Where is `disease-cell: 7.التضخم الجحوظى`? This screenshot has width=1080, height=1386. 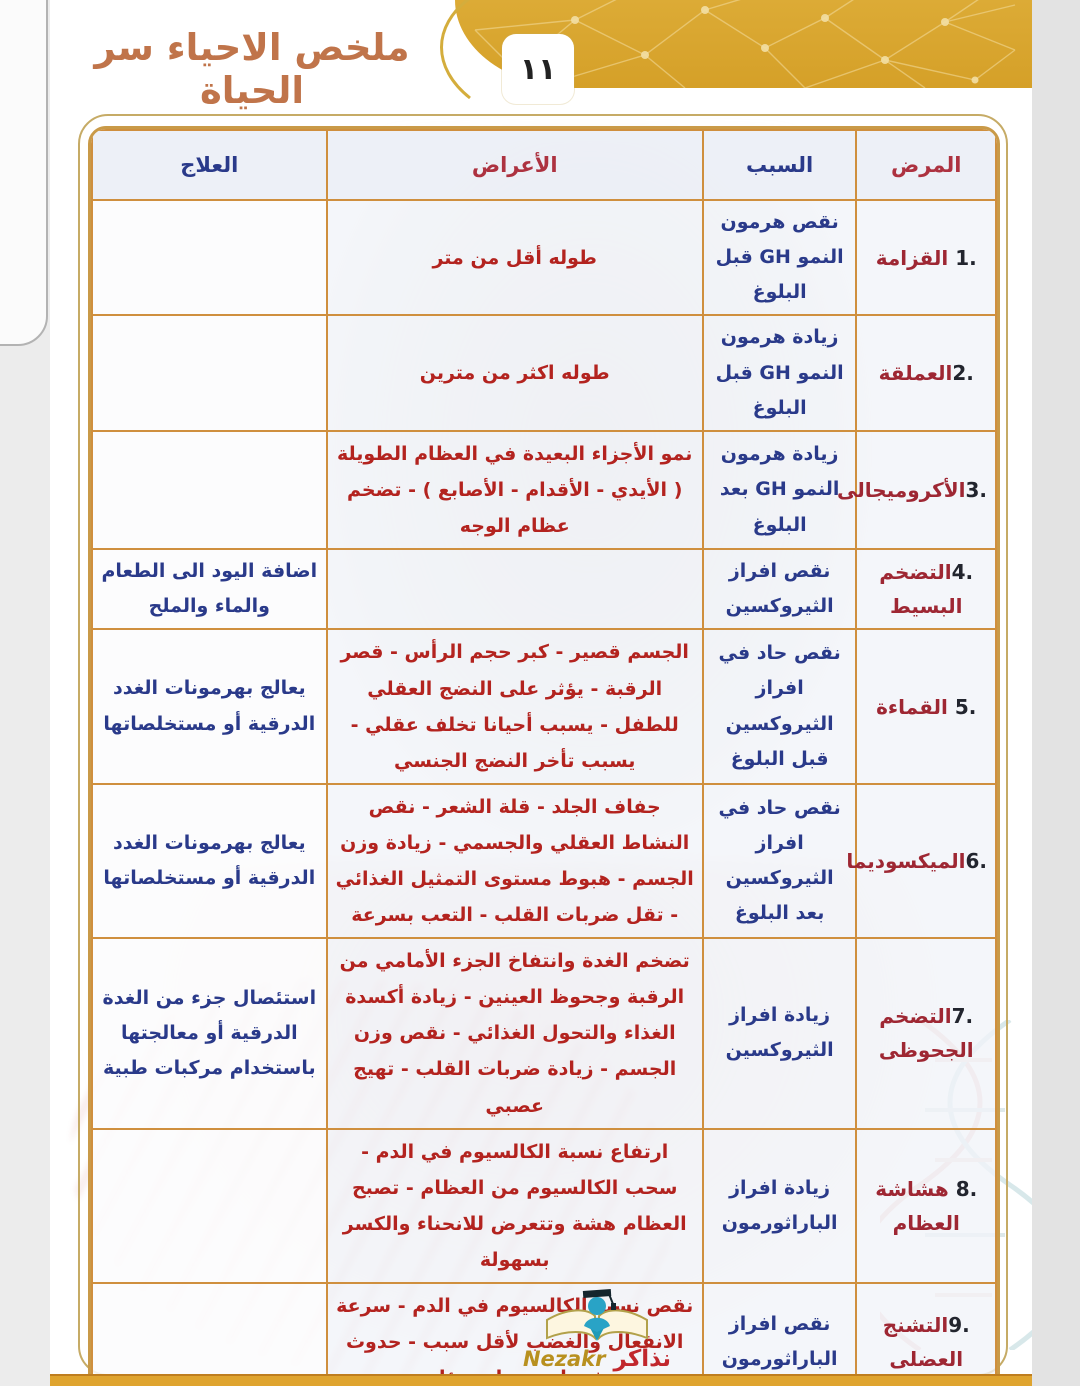
disease-cell: 7.التضخم الجحوظى is located at coordinates (926, 1033).